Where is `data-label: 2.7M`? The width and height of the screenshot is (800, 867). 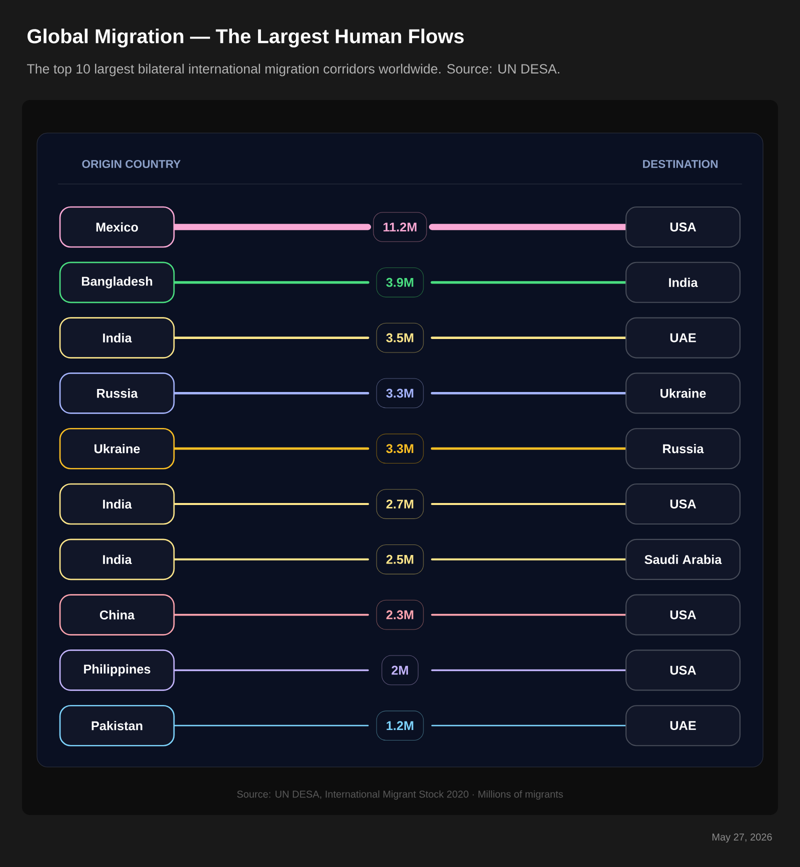 data-label: 2.7M is located at coordinates (400, 504).